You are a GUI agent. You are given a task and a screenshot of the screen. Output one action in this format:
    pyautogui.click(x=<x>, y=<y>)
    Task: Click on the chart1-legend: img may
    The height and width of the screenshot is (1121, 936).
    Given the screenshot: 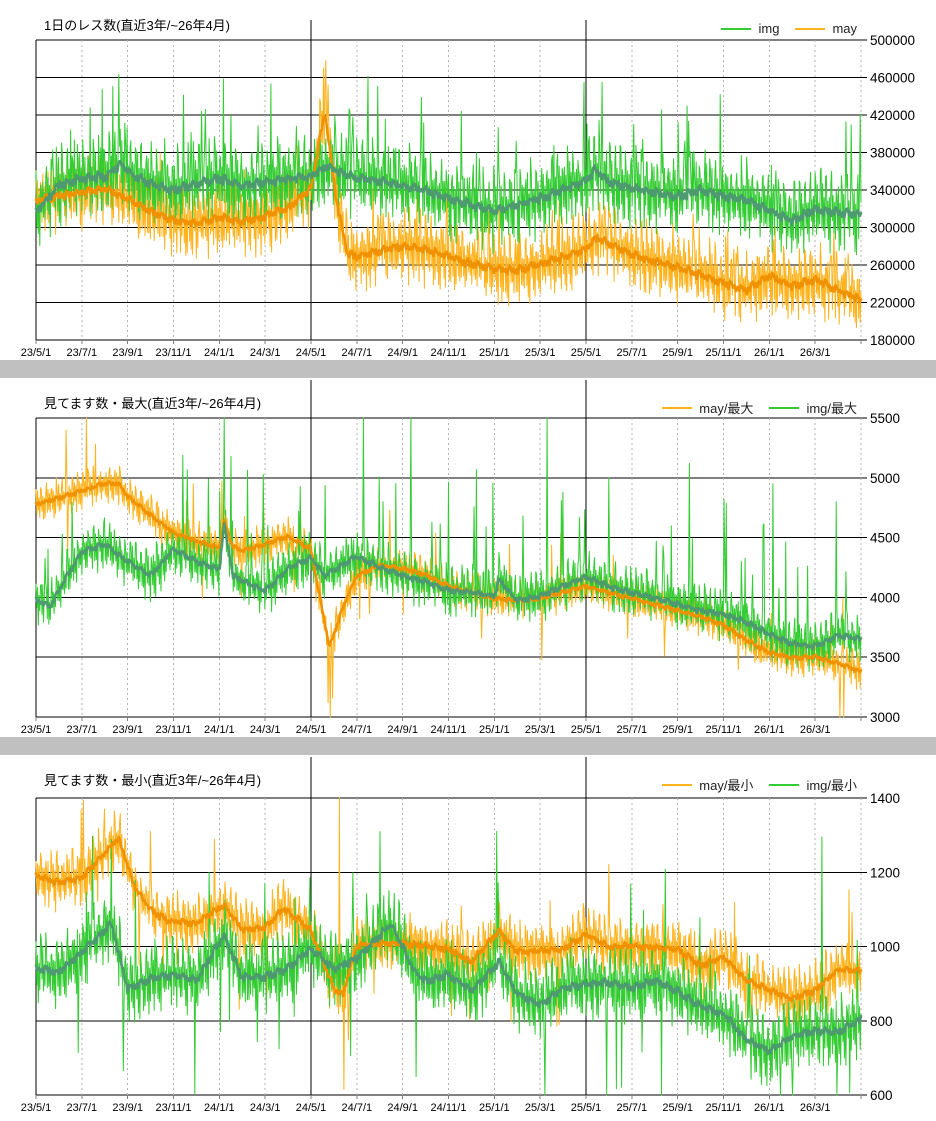 What is the action you would take?
    pyautogui.click(x=781, y=28)
    